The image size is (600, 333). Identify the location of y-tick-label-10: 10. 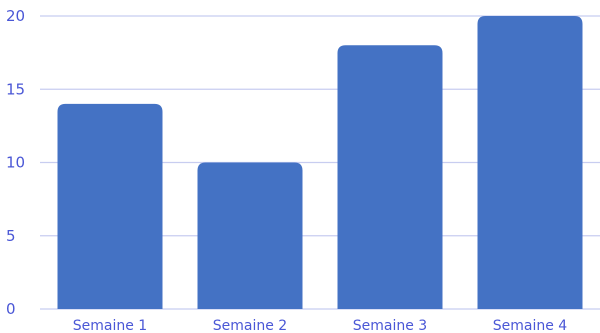
(15, 163).